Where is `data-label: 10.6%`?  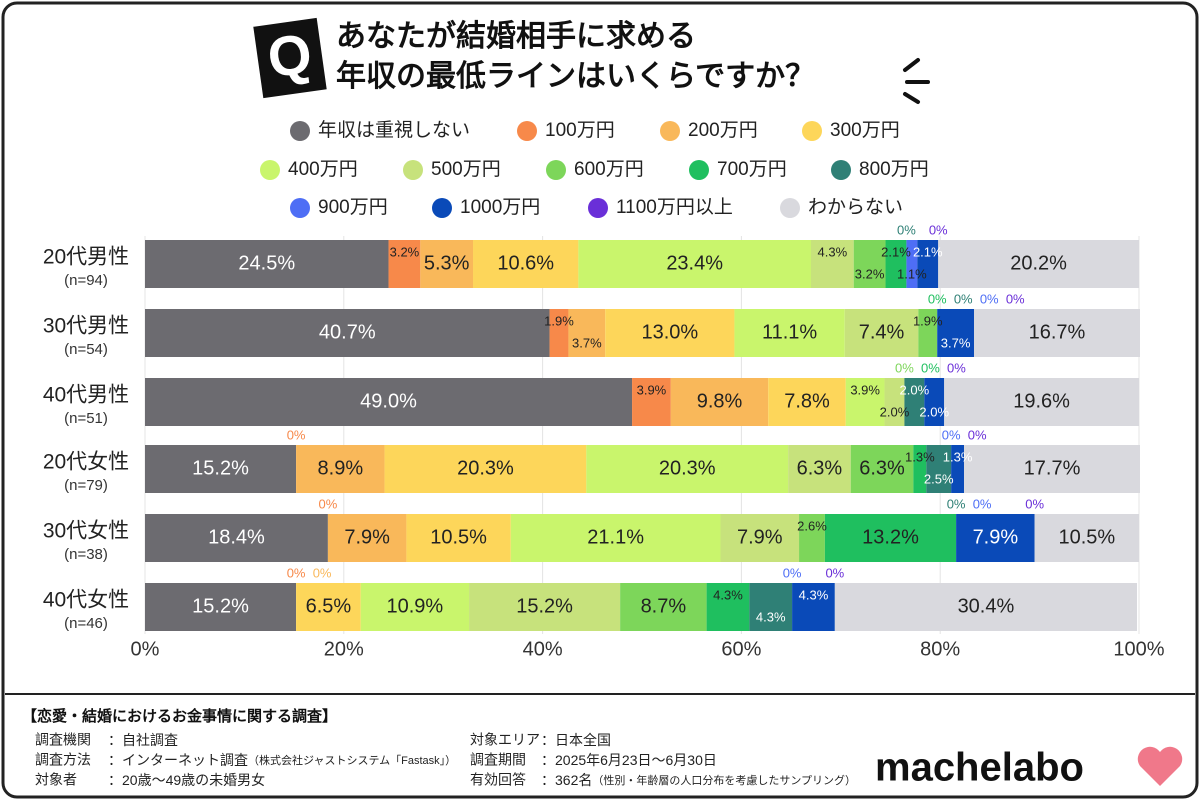 data-label: 10.6% is located at coordinates (525, 263).